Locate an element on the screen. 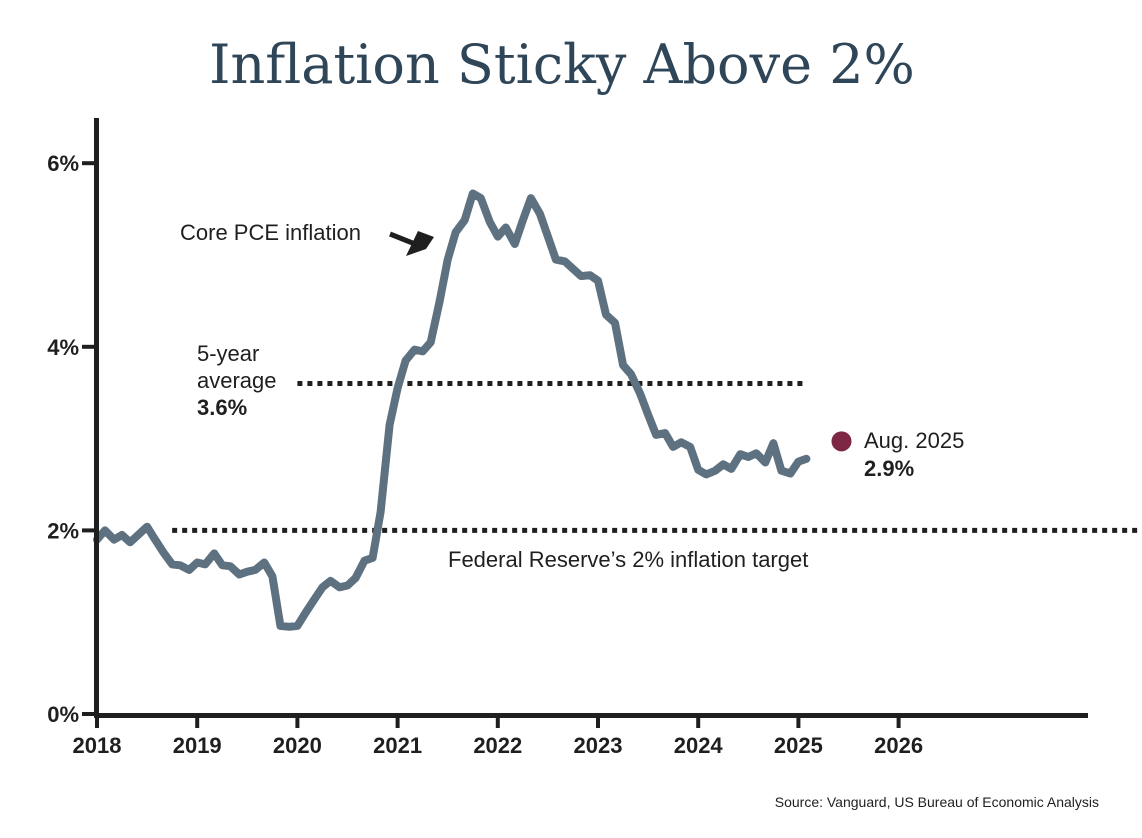 This screenshot has width=1142, height=838. x-tick-label: 2020 is located at coordinates (297, 745).